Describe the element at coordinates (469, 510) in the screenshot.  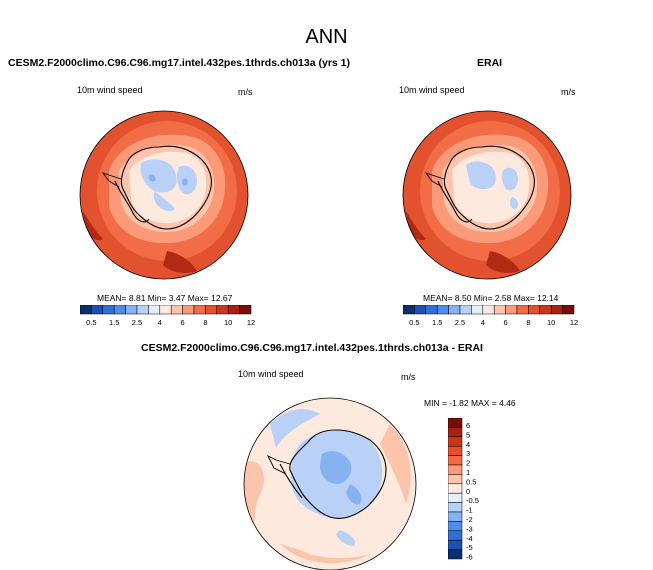
I see `colorbar-tick-label: -1` at that location.